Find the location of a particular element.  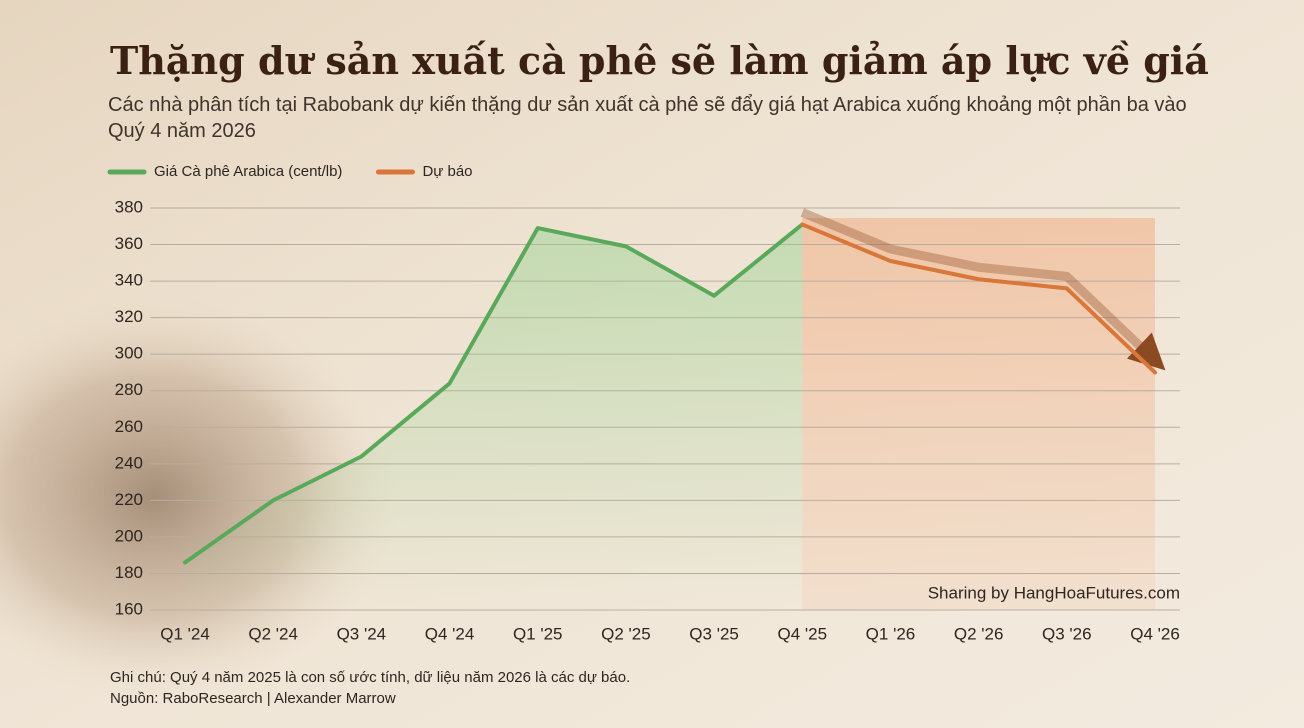

x-tick-label: Q3 '25 is located at coordinates (714, 633).